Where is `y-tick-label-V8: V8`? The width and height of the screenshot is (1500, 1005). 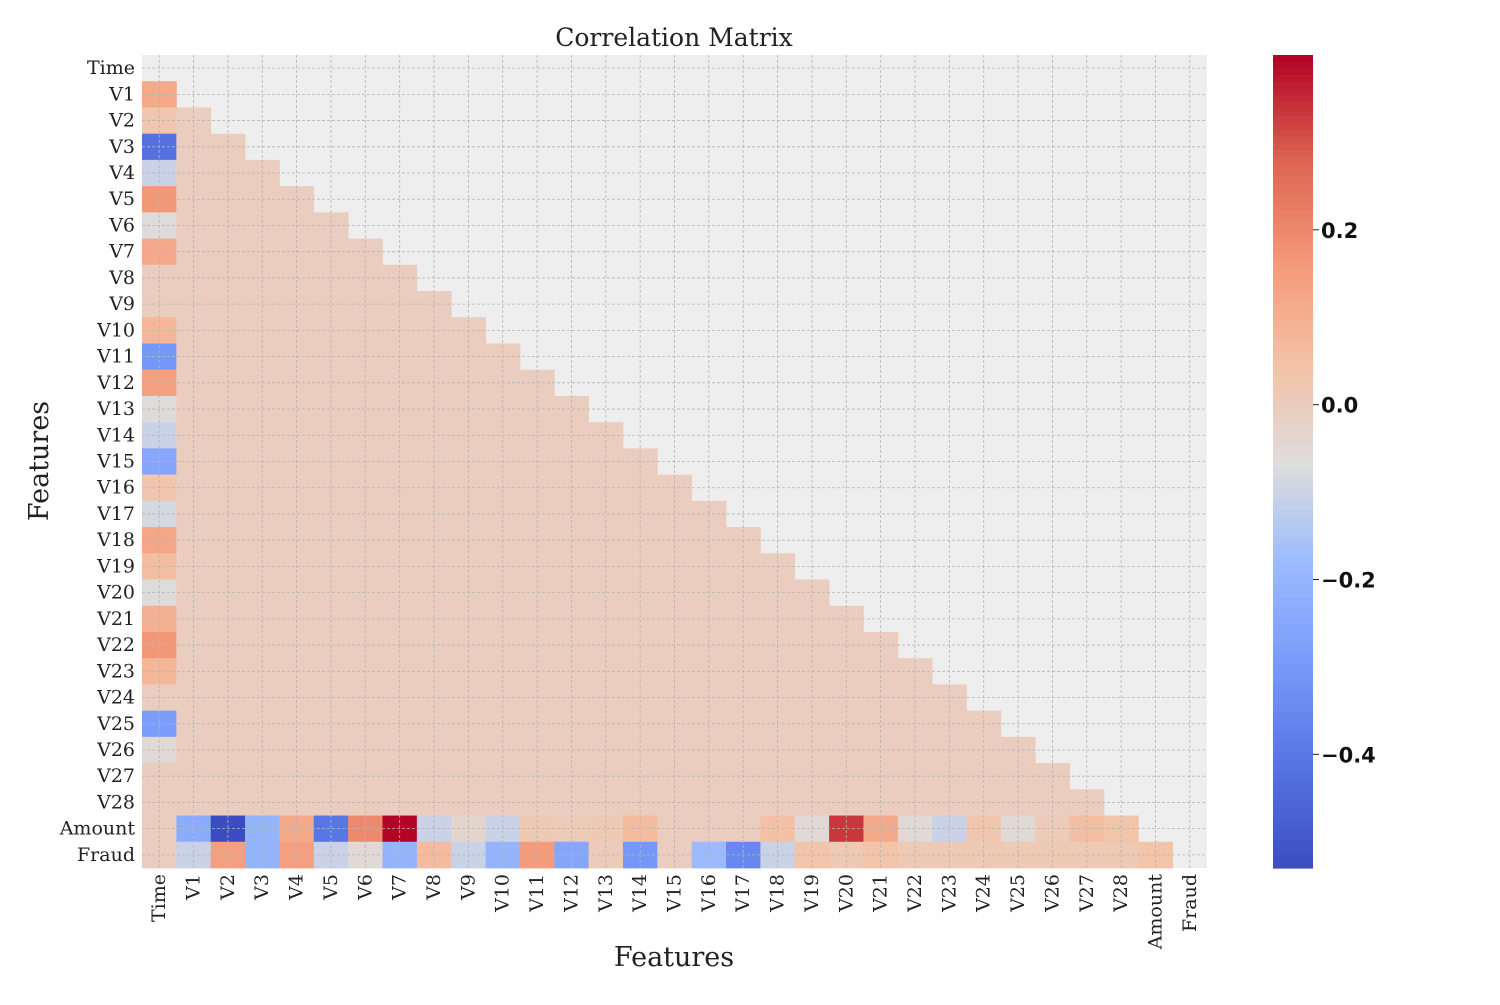 y-tick-label-V8: V8 is located at coordinates (121, 278).